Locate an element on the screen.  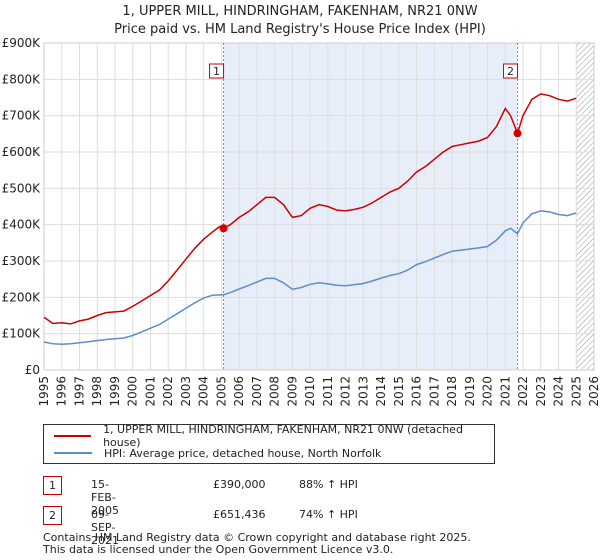
transaction-price: £390,000 is located at coordinates (239, 484).